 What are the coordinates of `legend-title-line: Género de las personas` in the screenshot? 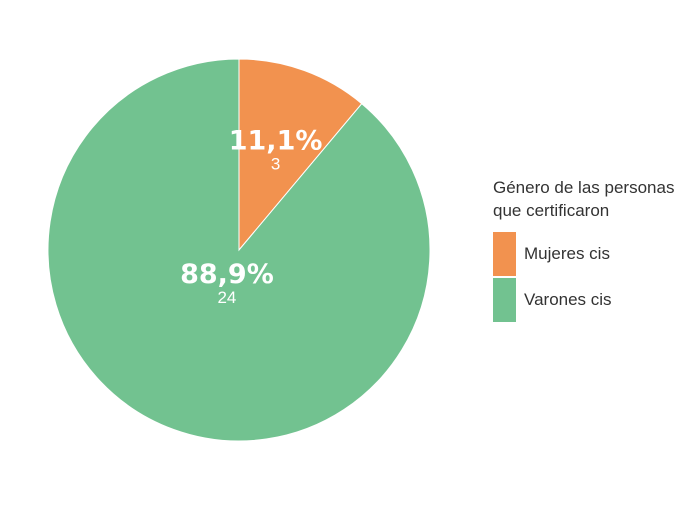 It's located at (584, 187).